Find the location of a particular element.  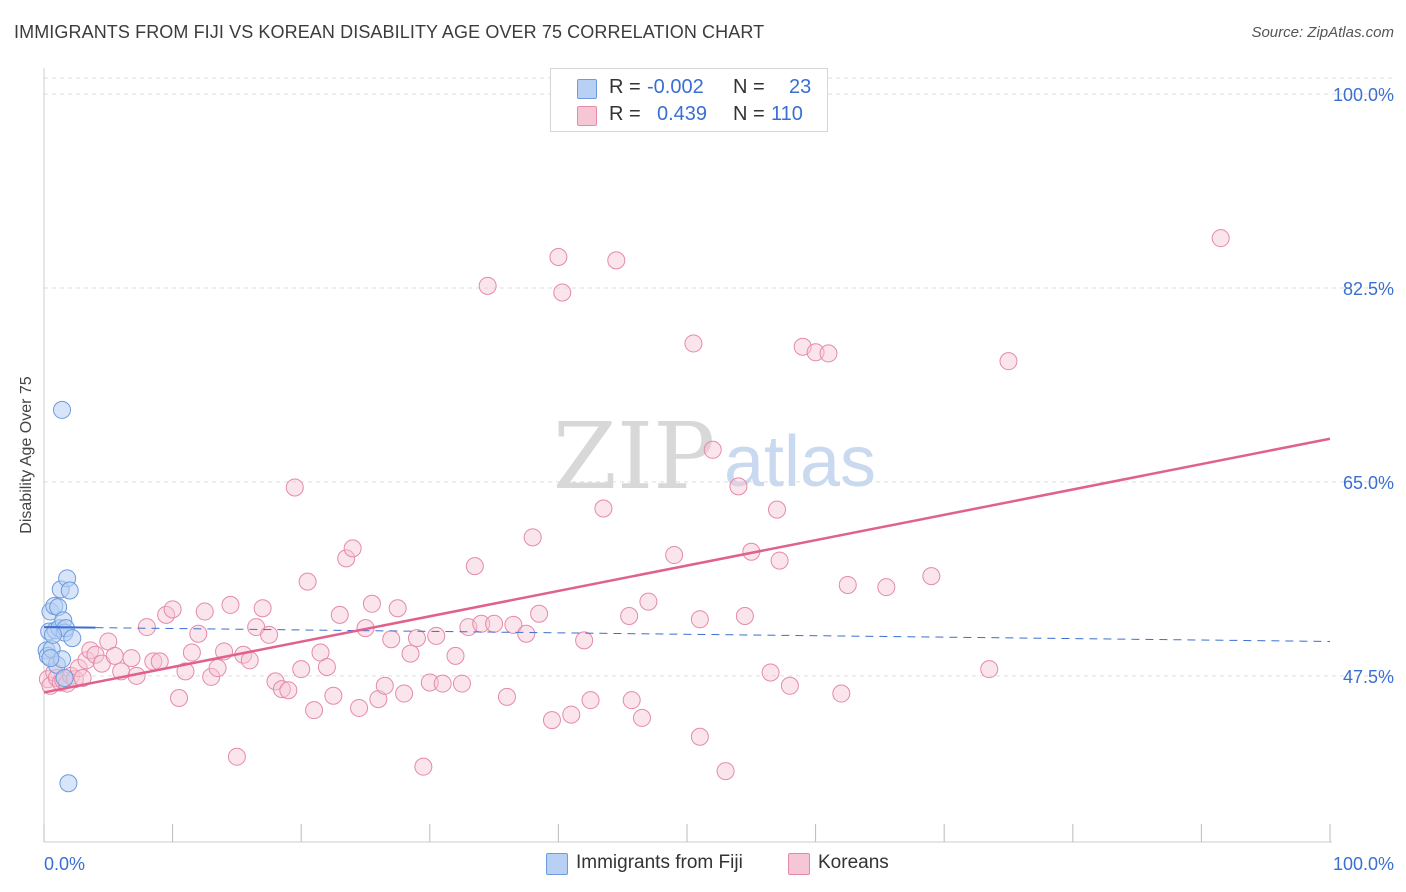

legend-swatch-koreans is located at coordinates (587, 116).